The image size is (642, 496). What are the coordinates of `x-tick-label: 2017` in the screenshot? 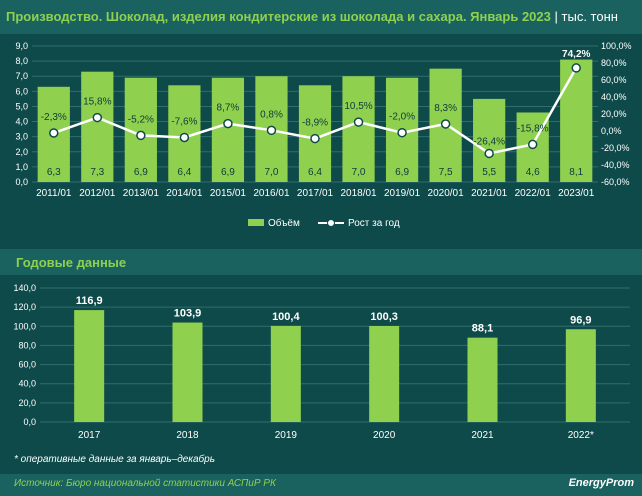 It's located at (89, 435).